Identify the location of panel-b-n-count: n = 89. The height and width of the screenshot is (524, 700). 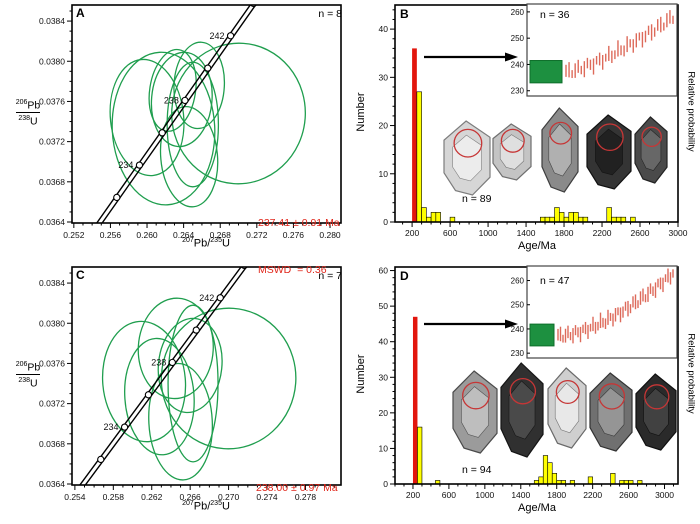
(477, 199).